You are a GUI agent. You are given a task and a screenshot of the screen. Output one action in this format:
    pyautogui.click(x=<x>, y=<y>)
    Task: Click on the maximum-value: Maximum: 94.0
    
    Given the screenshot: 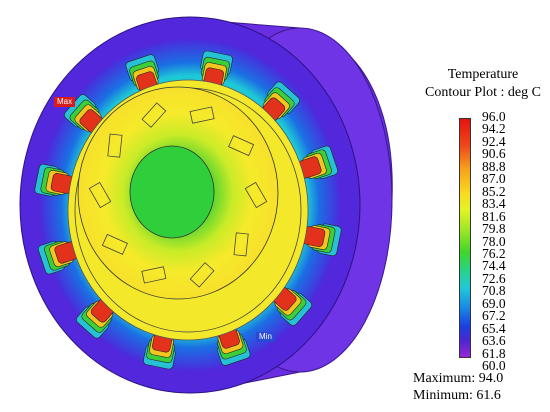 What is the action you would take?
    pyautogui.click(x=458, y=378)
    